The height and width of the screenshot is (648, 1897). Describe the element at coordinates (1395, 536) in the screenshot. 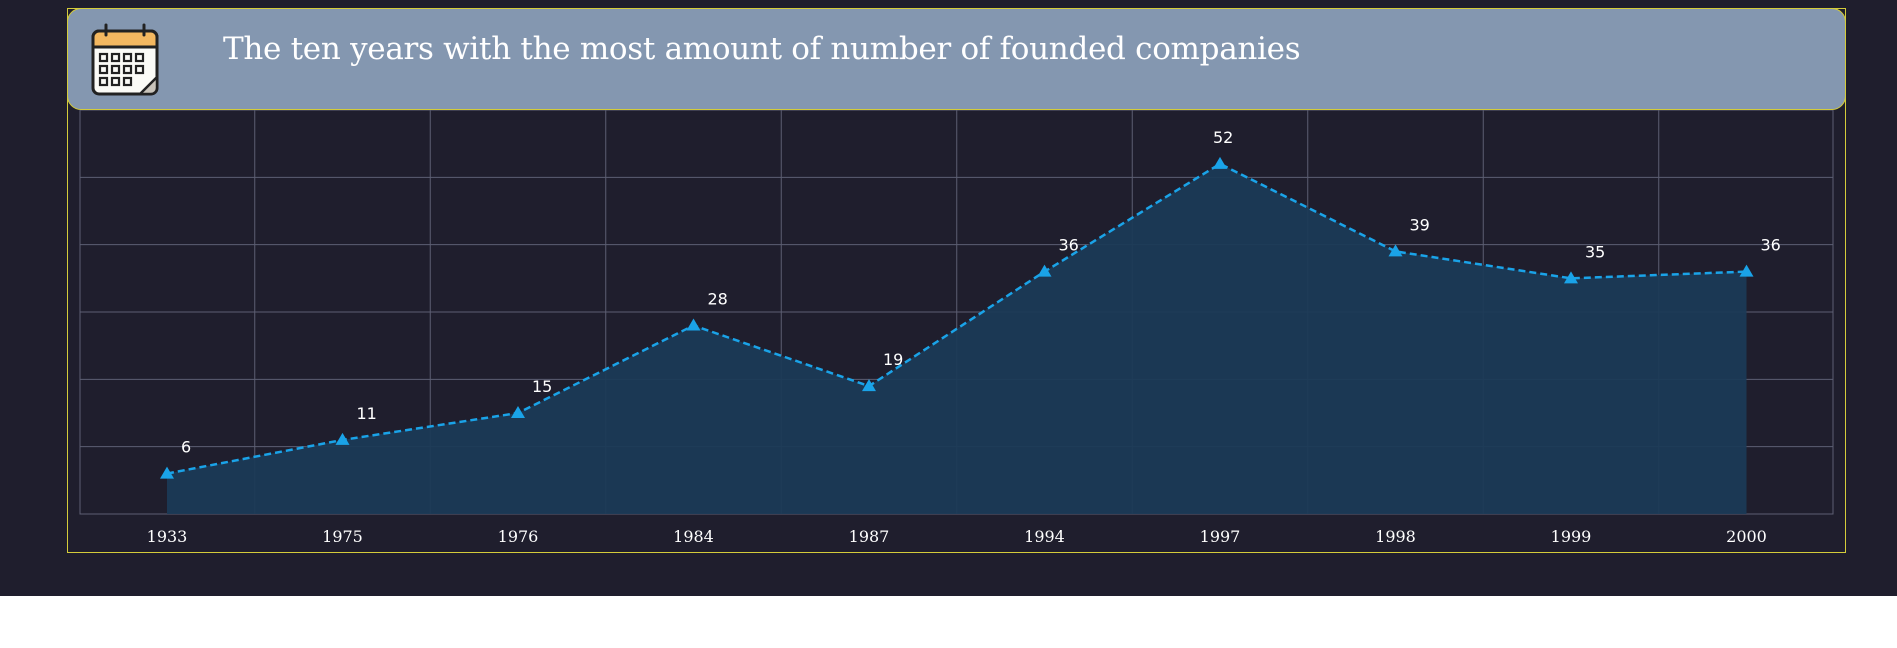

I see `x-tick-label: 1998` at that location.